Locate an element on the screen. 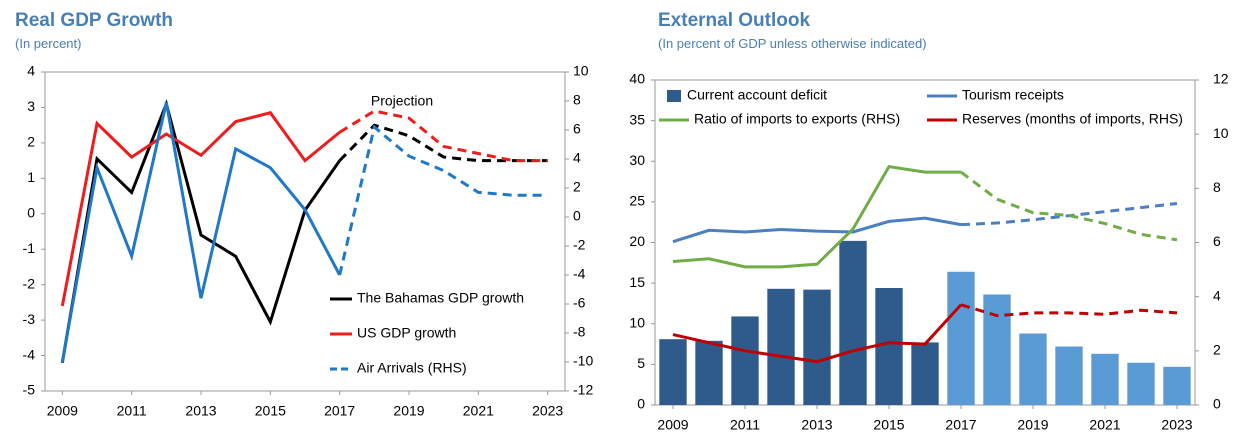  y2-tick-label: -2 is located at coordinates (579, 245).